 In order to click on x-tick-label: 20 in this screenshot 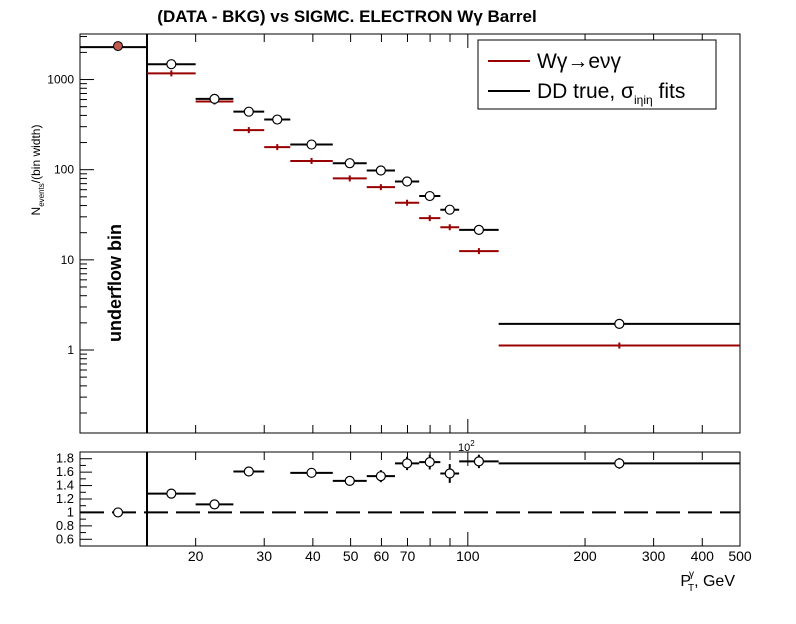, I will do `click(196, 556)`.